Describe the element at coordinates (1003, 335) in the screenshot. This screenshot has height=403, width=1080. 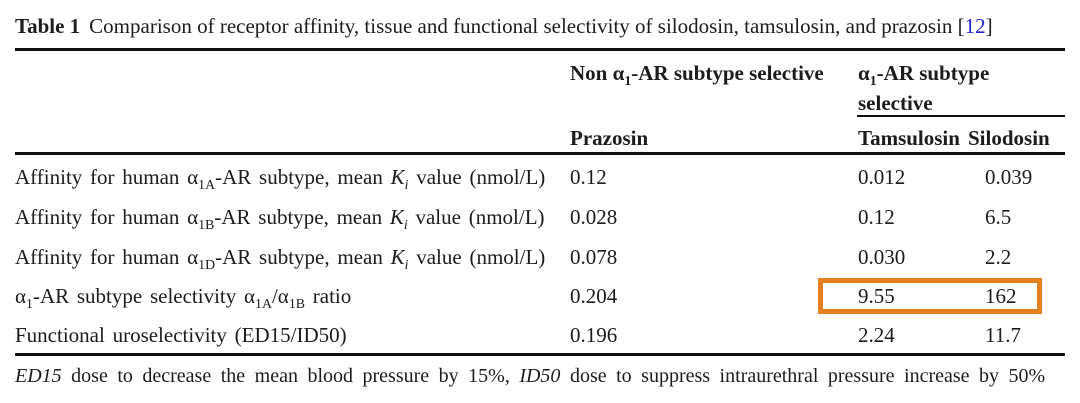
I see `cell-silodosin: 11.7` at that location.